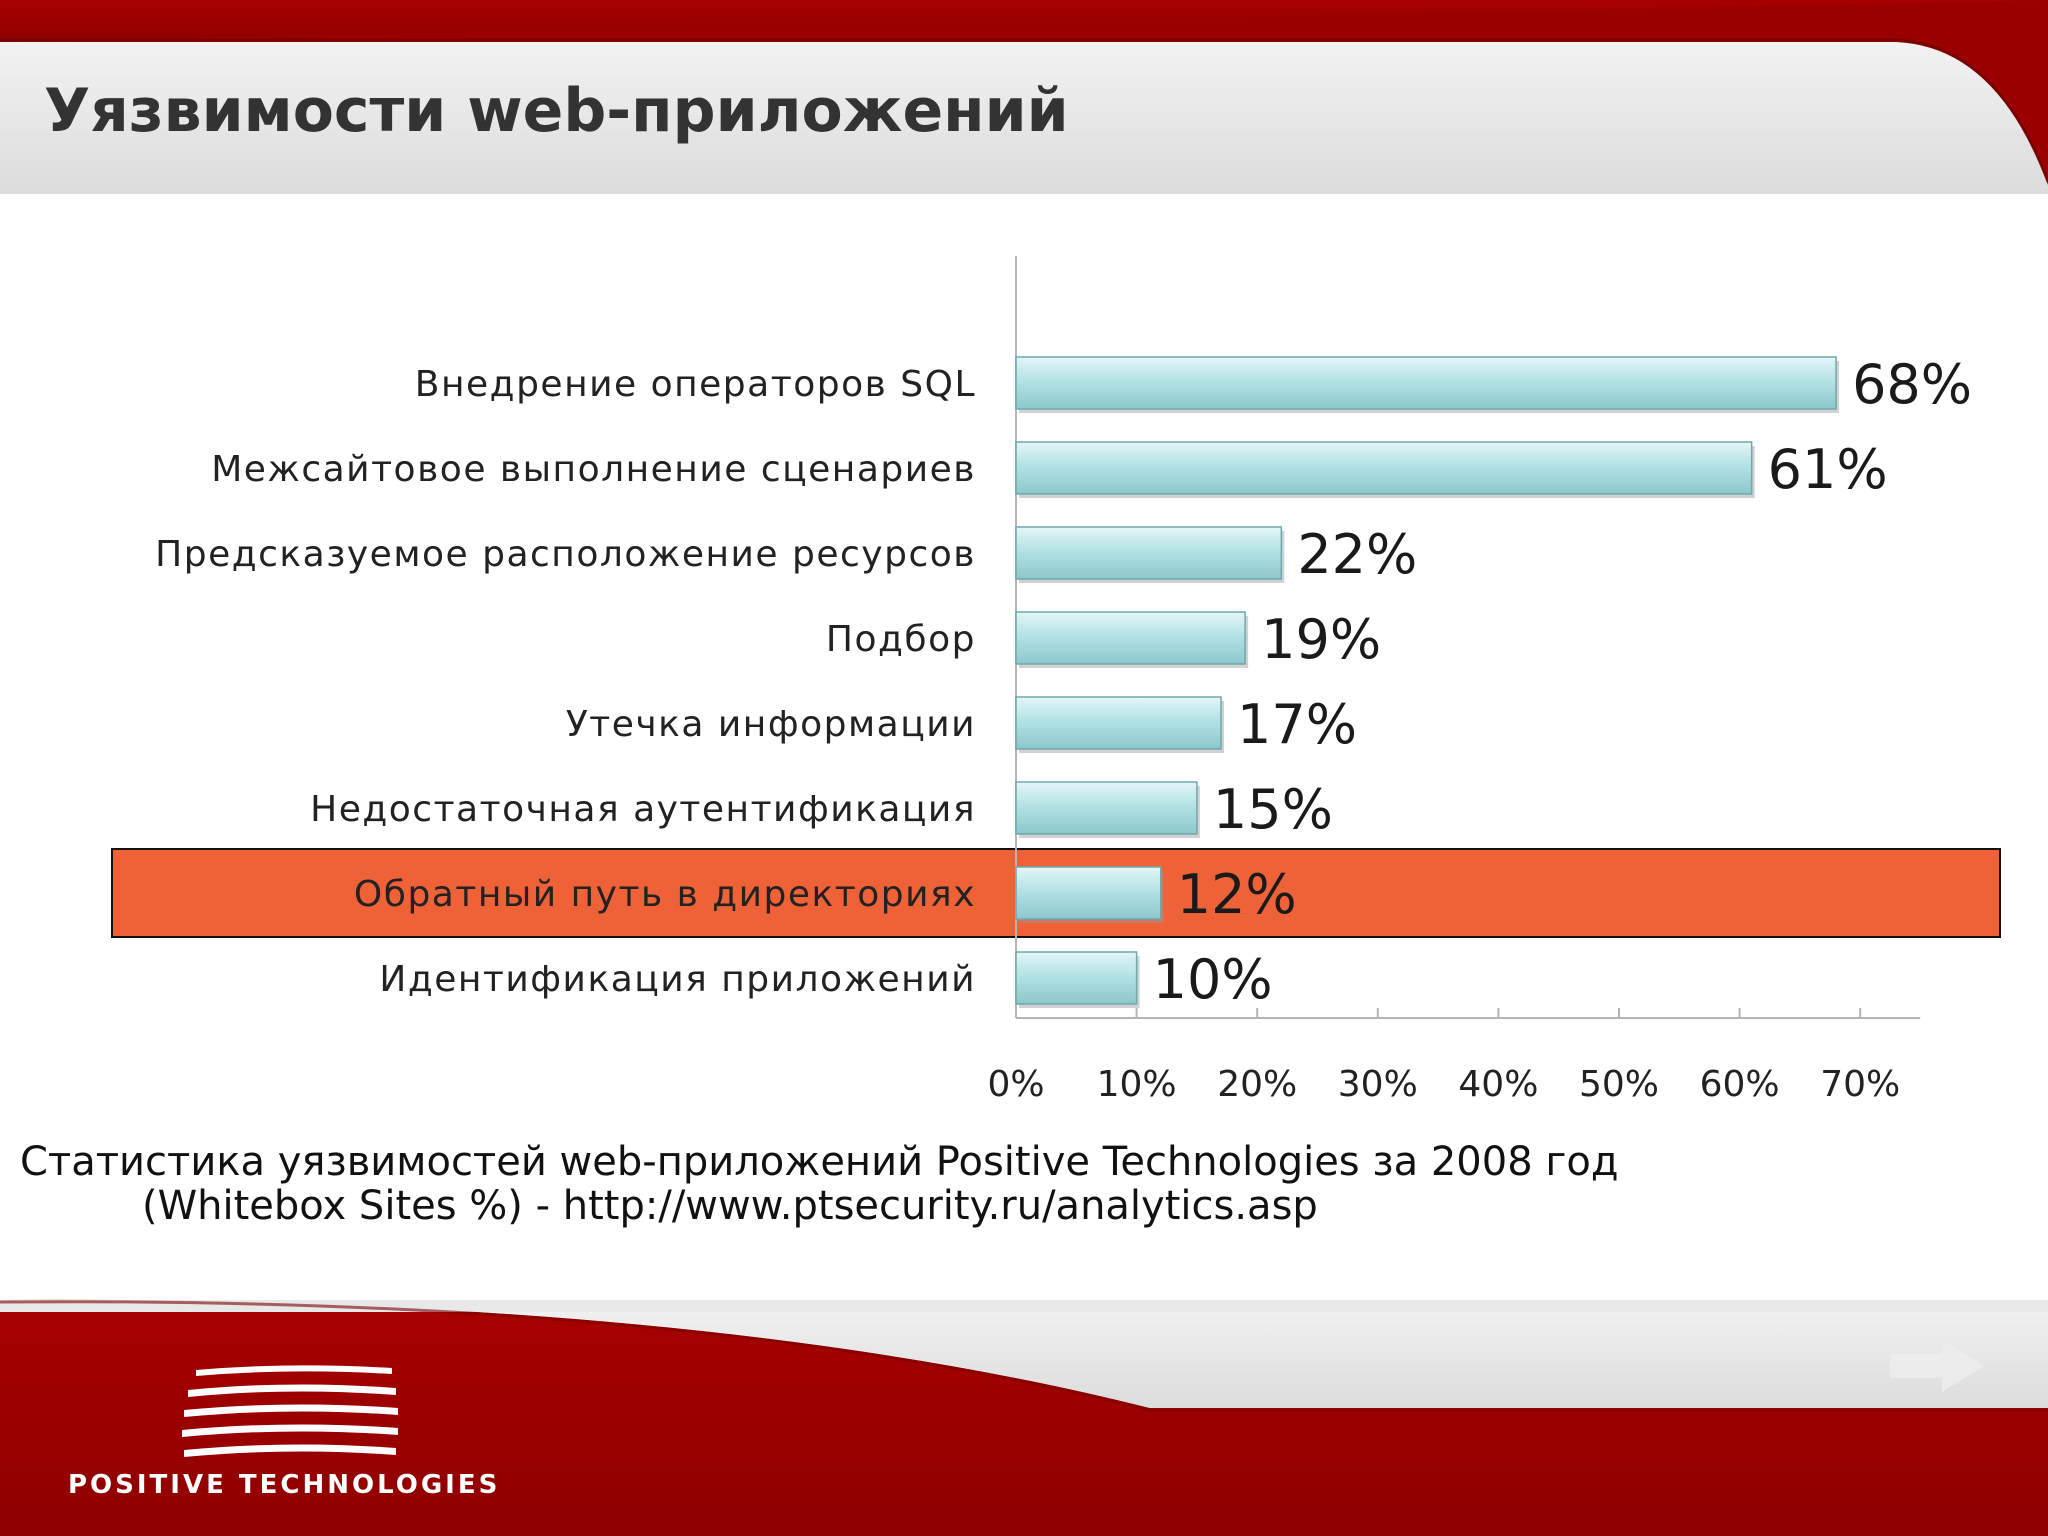  Describe the element at coordinates (290, 1411) in the screenshot. I see `logo-mark` at that location.